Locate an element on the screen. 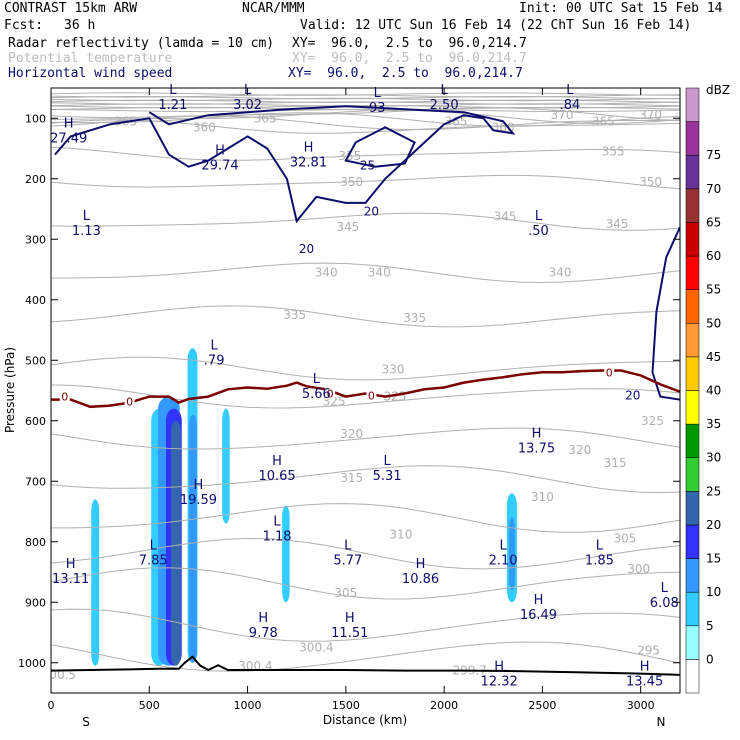 Image resolution: width=740 pixels, height=740 pixels. terrain-line is located at coordinates (365, 665).